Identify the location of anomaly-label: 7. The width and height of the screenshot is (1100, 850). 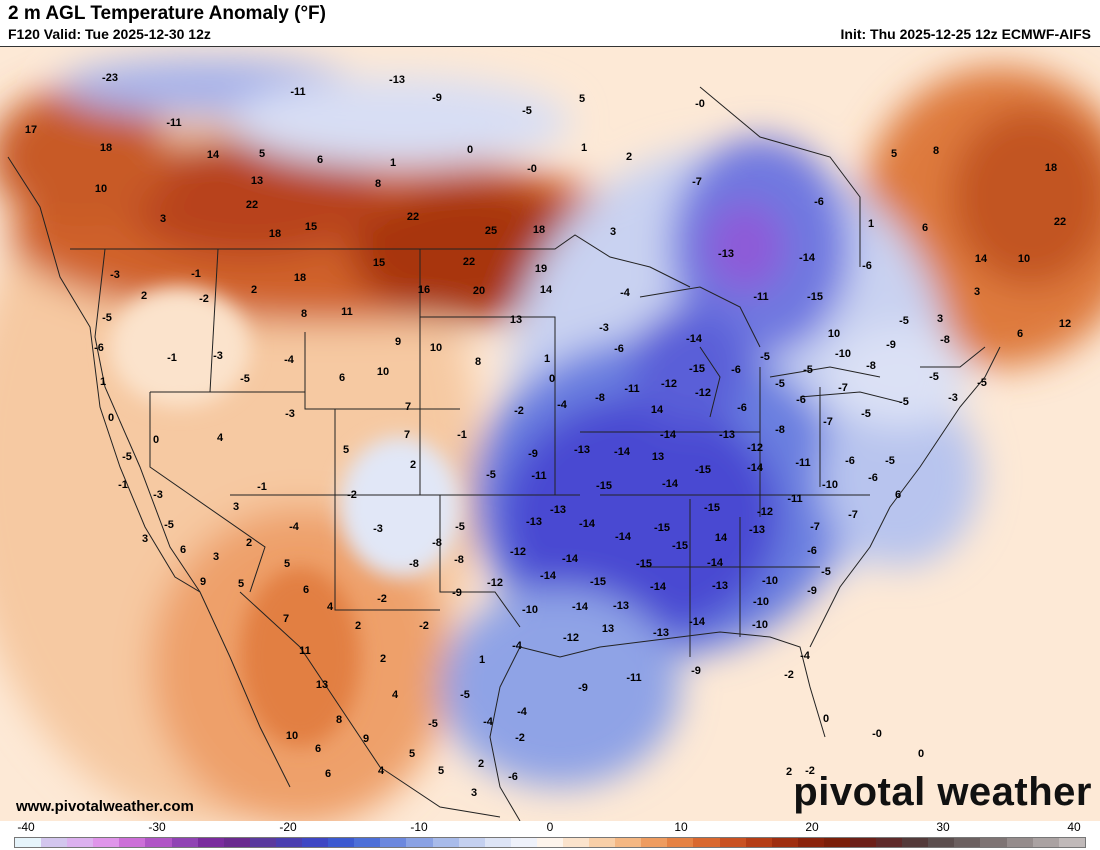
(408, 407).